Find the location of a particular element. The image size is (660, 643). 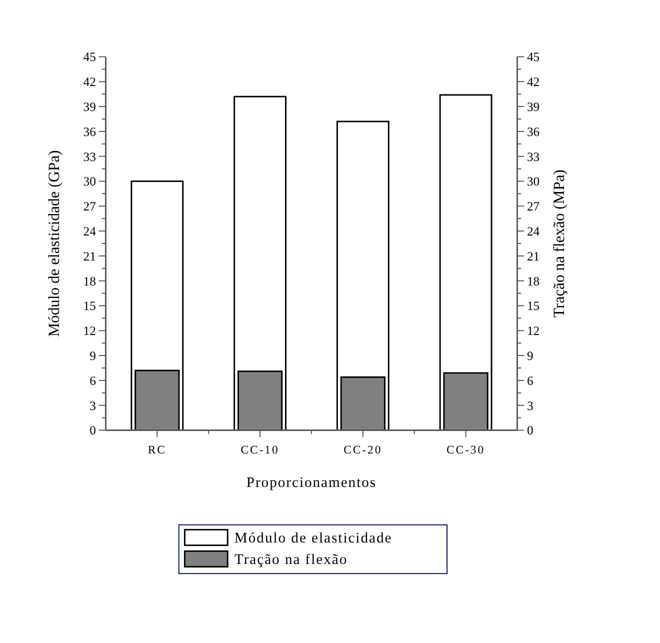

y-tick-label: 18 is located at coordinates (89, 281).